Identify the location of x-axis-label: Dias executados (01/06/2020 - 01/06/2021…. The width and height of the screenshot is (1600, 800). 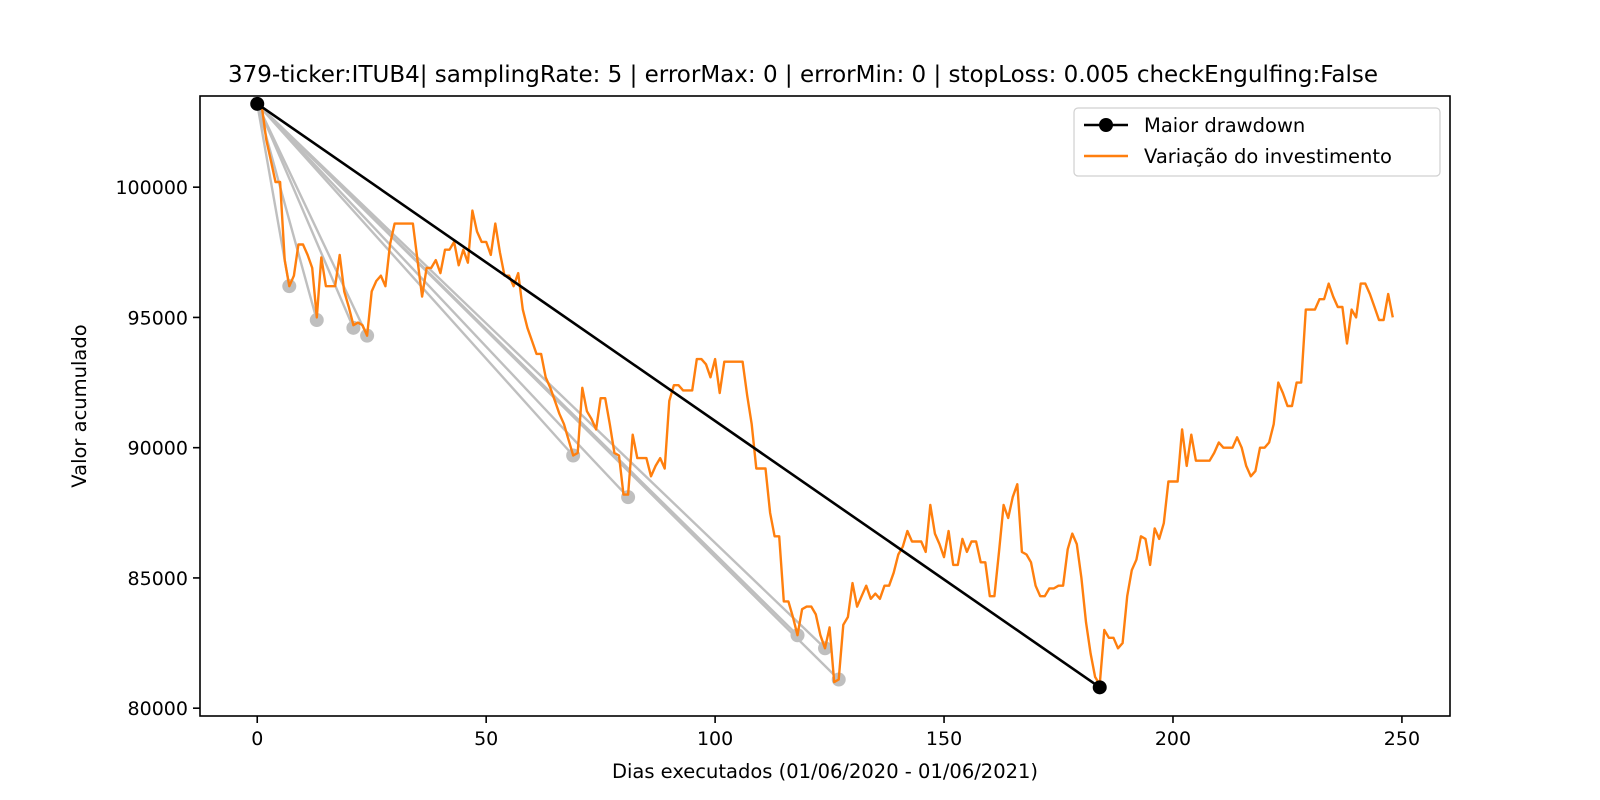
(825, 771).